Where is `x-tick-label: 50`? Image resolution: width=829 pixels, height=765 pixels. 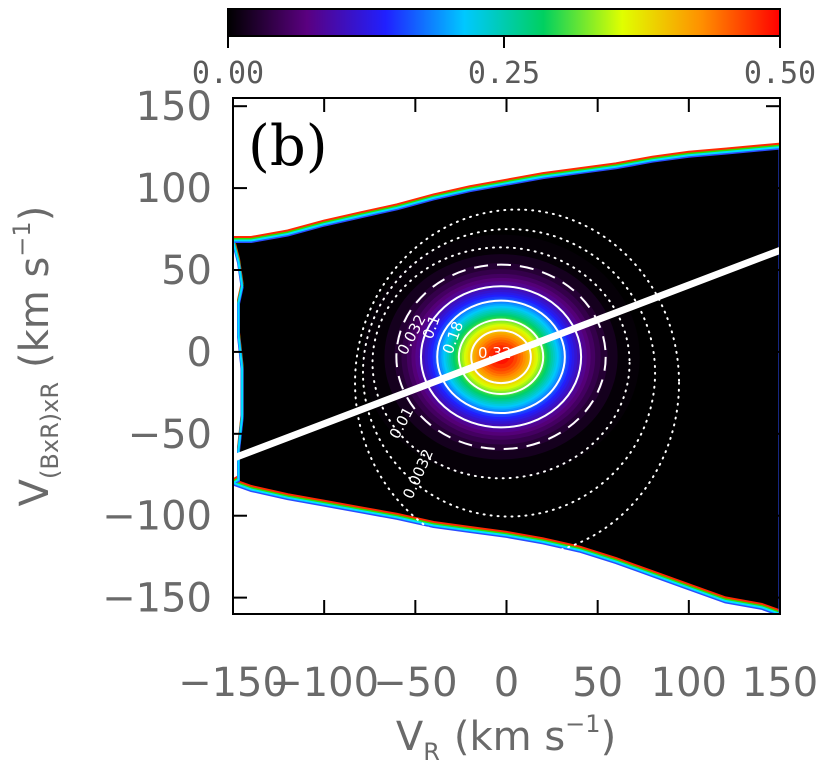
x-tick-label: 50 is located at coordinates (597, 683).